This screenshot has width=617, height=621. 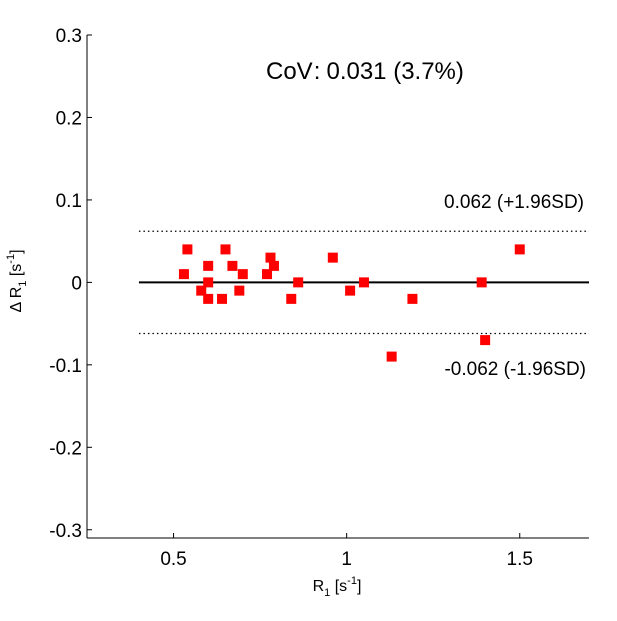 I want to click on y-axis-label-units: [s, so click(x=16, y=272).